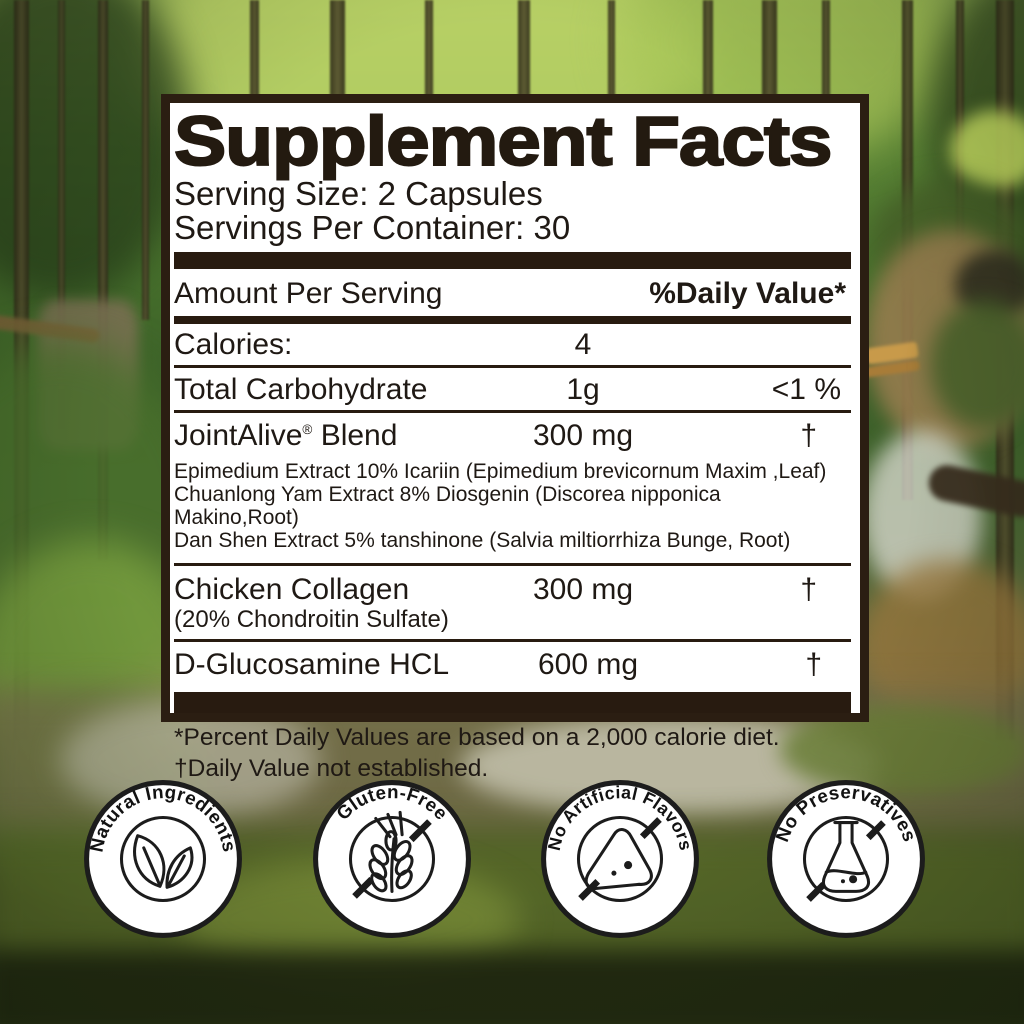  I want to click on mossy-boulder, so click(977, 365).